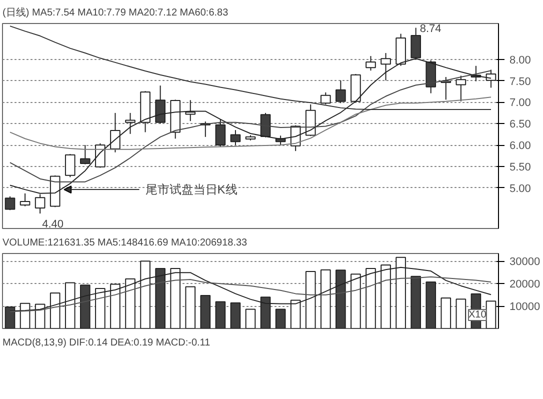  What do you see at coordinates (520, 188) in the screenshot?
I see `y-tick-label: 5.00` at bounding box center [520, 188].